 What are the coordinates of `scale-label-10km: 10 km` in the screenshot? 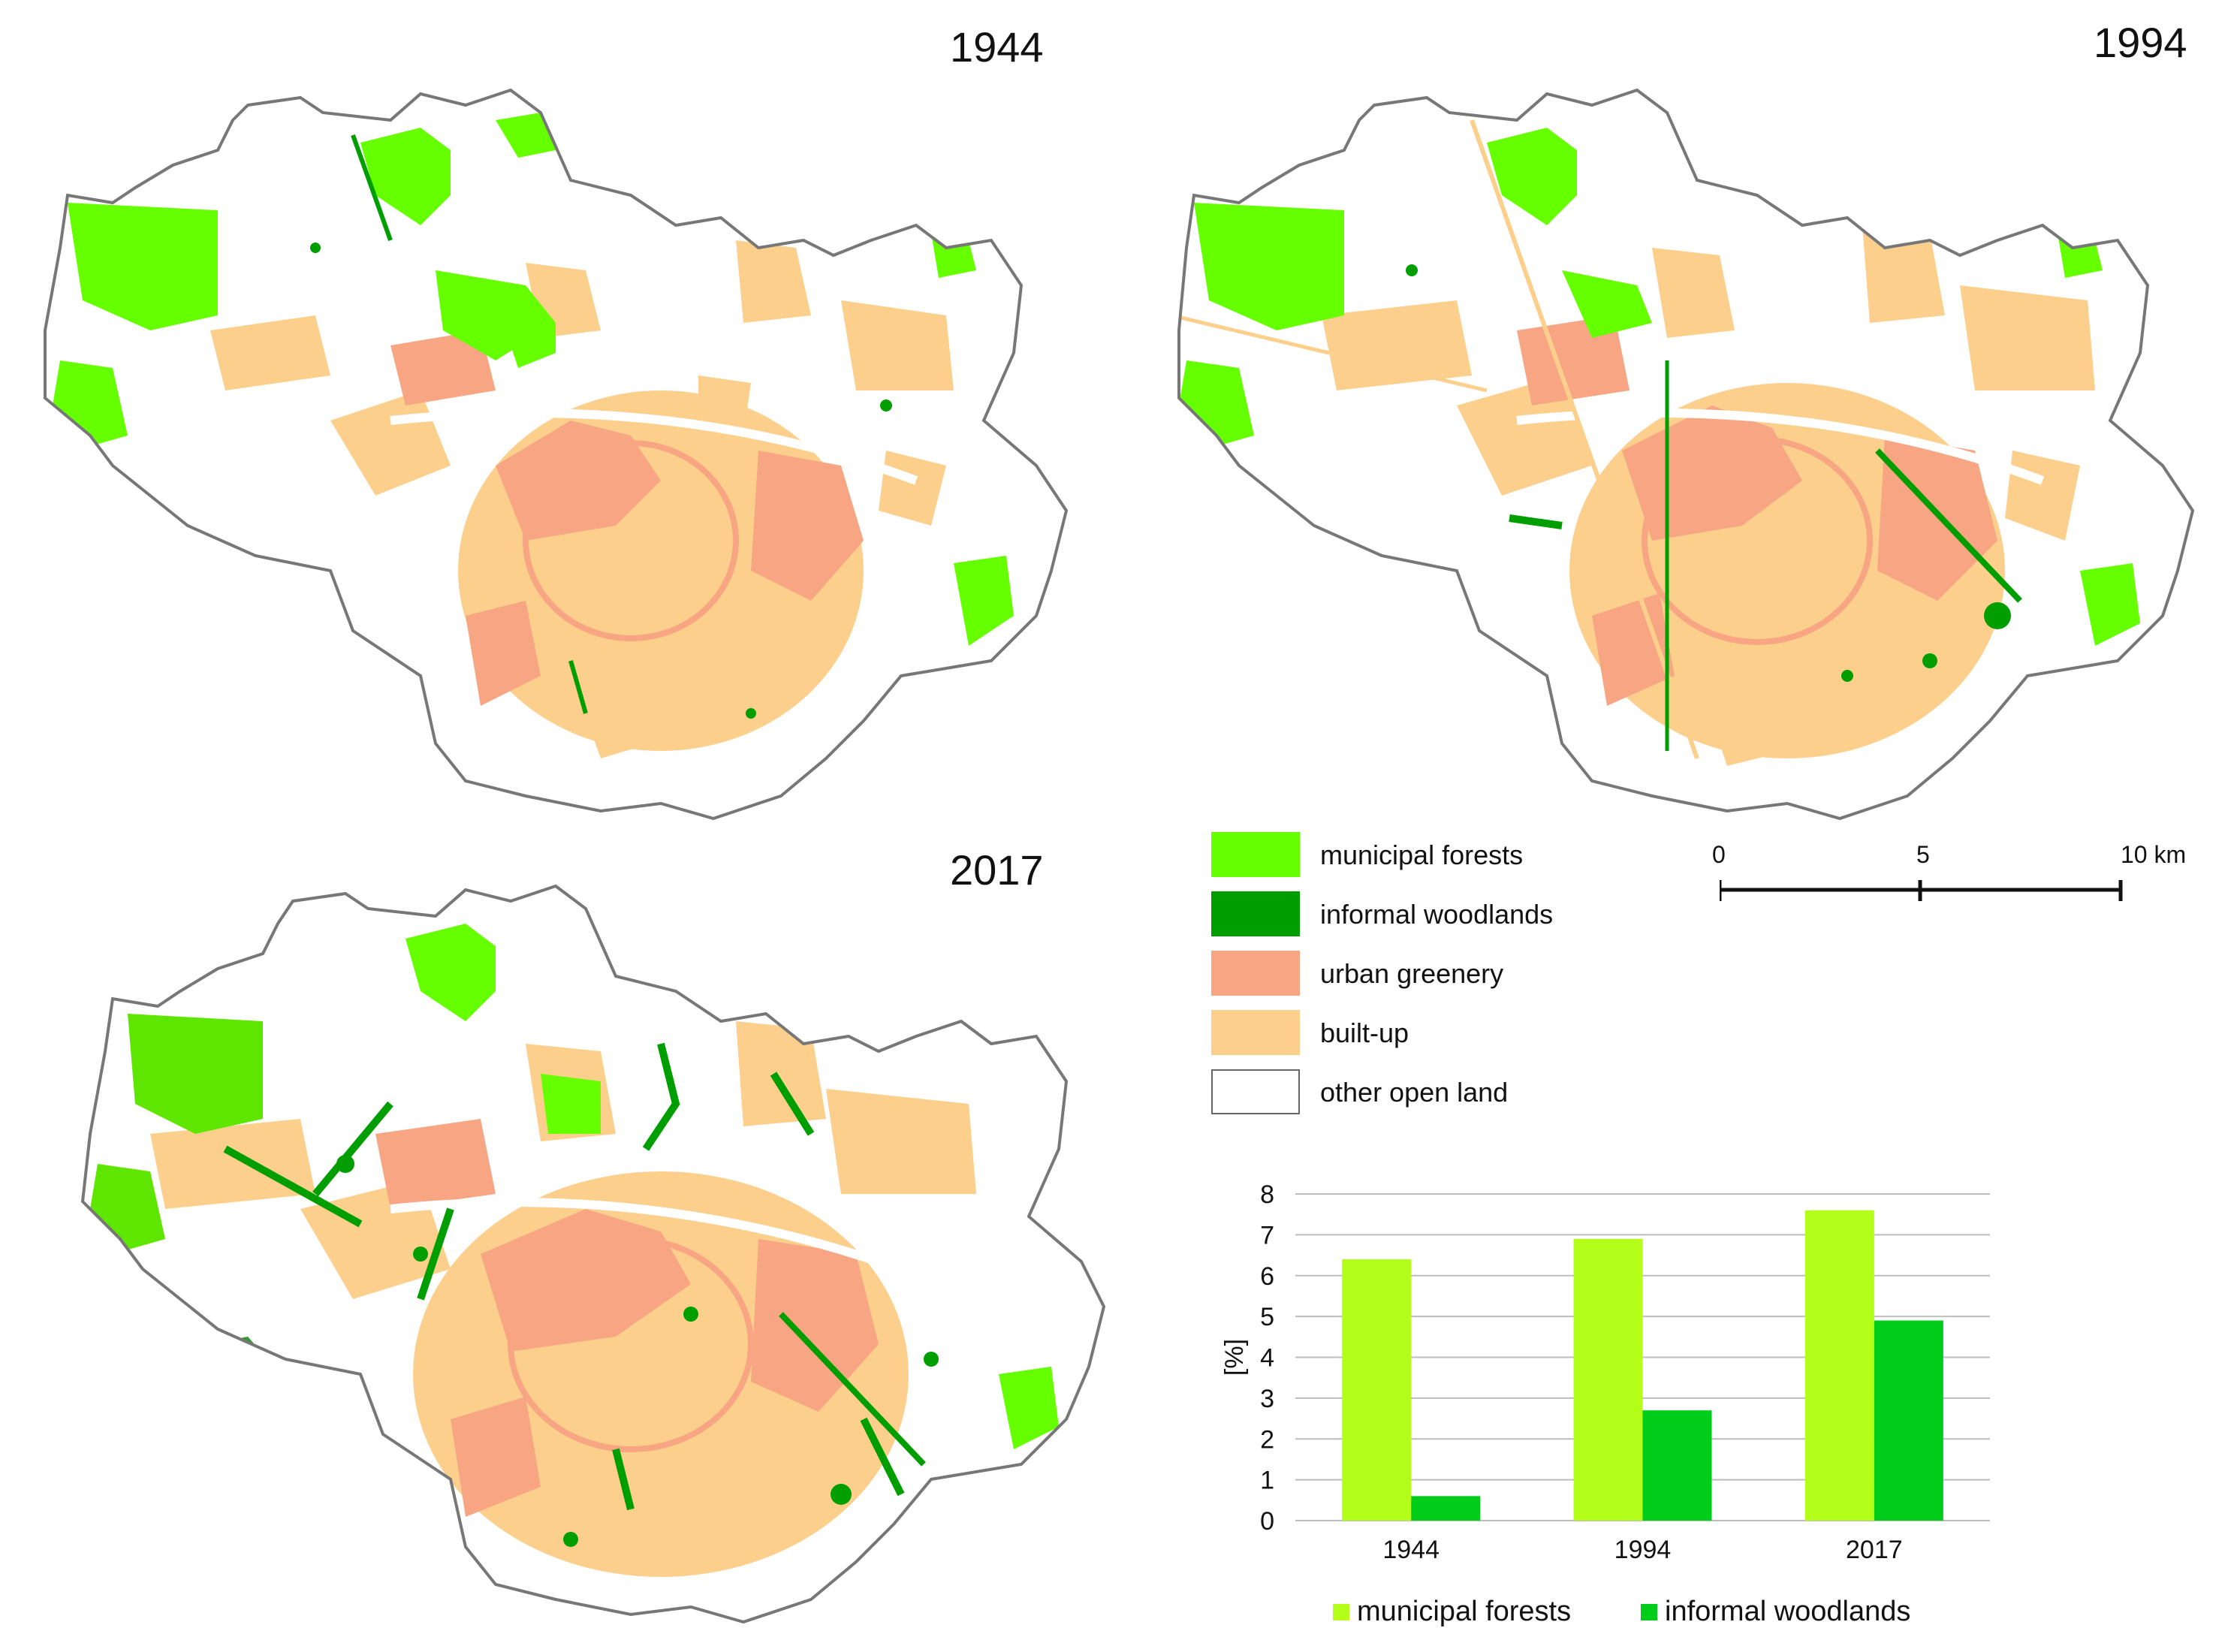 It's located at (2154, 854).